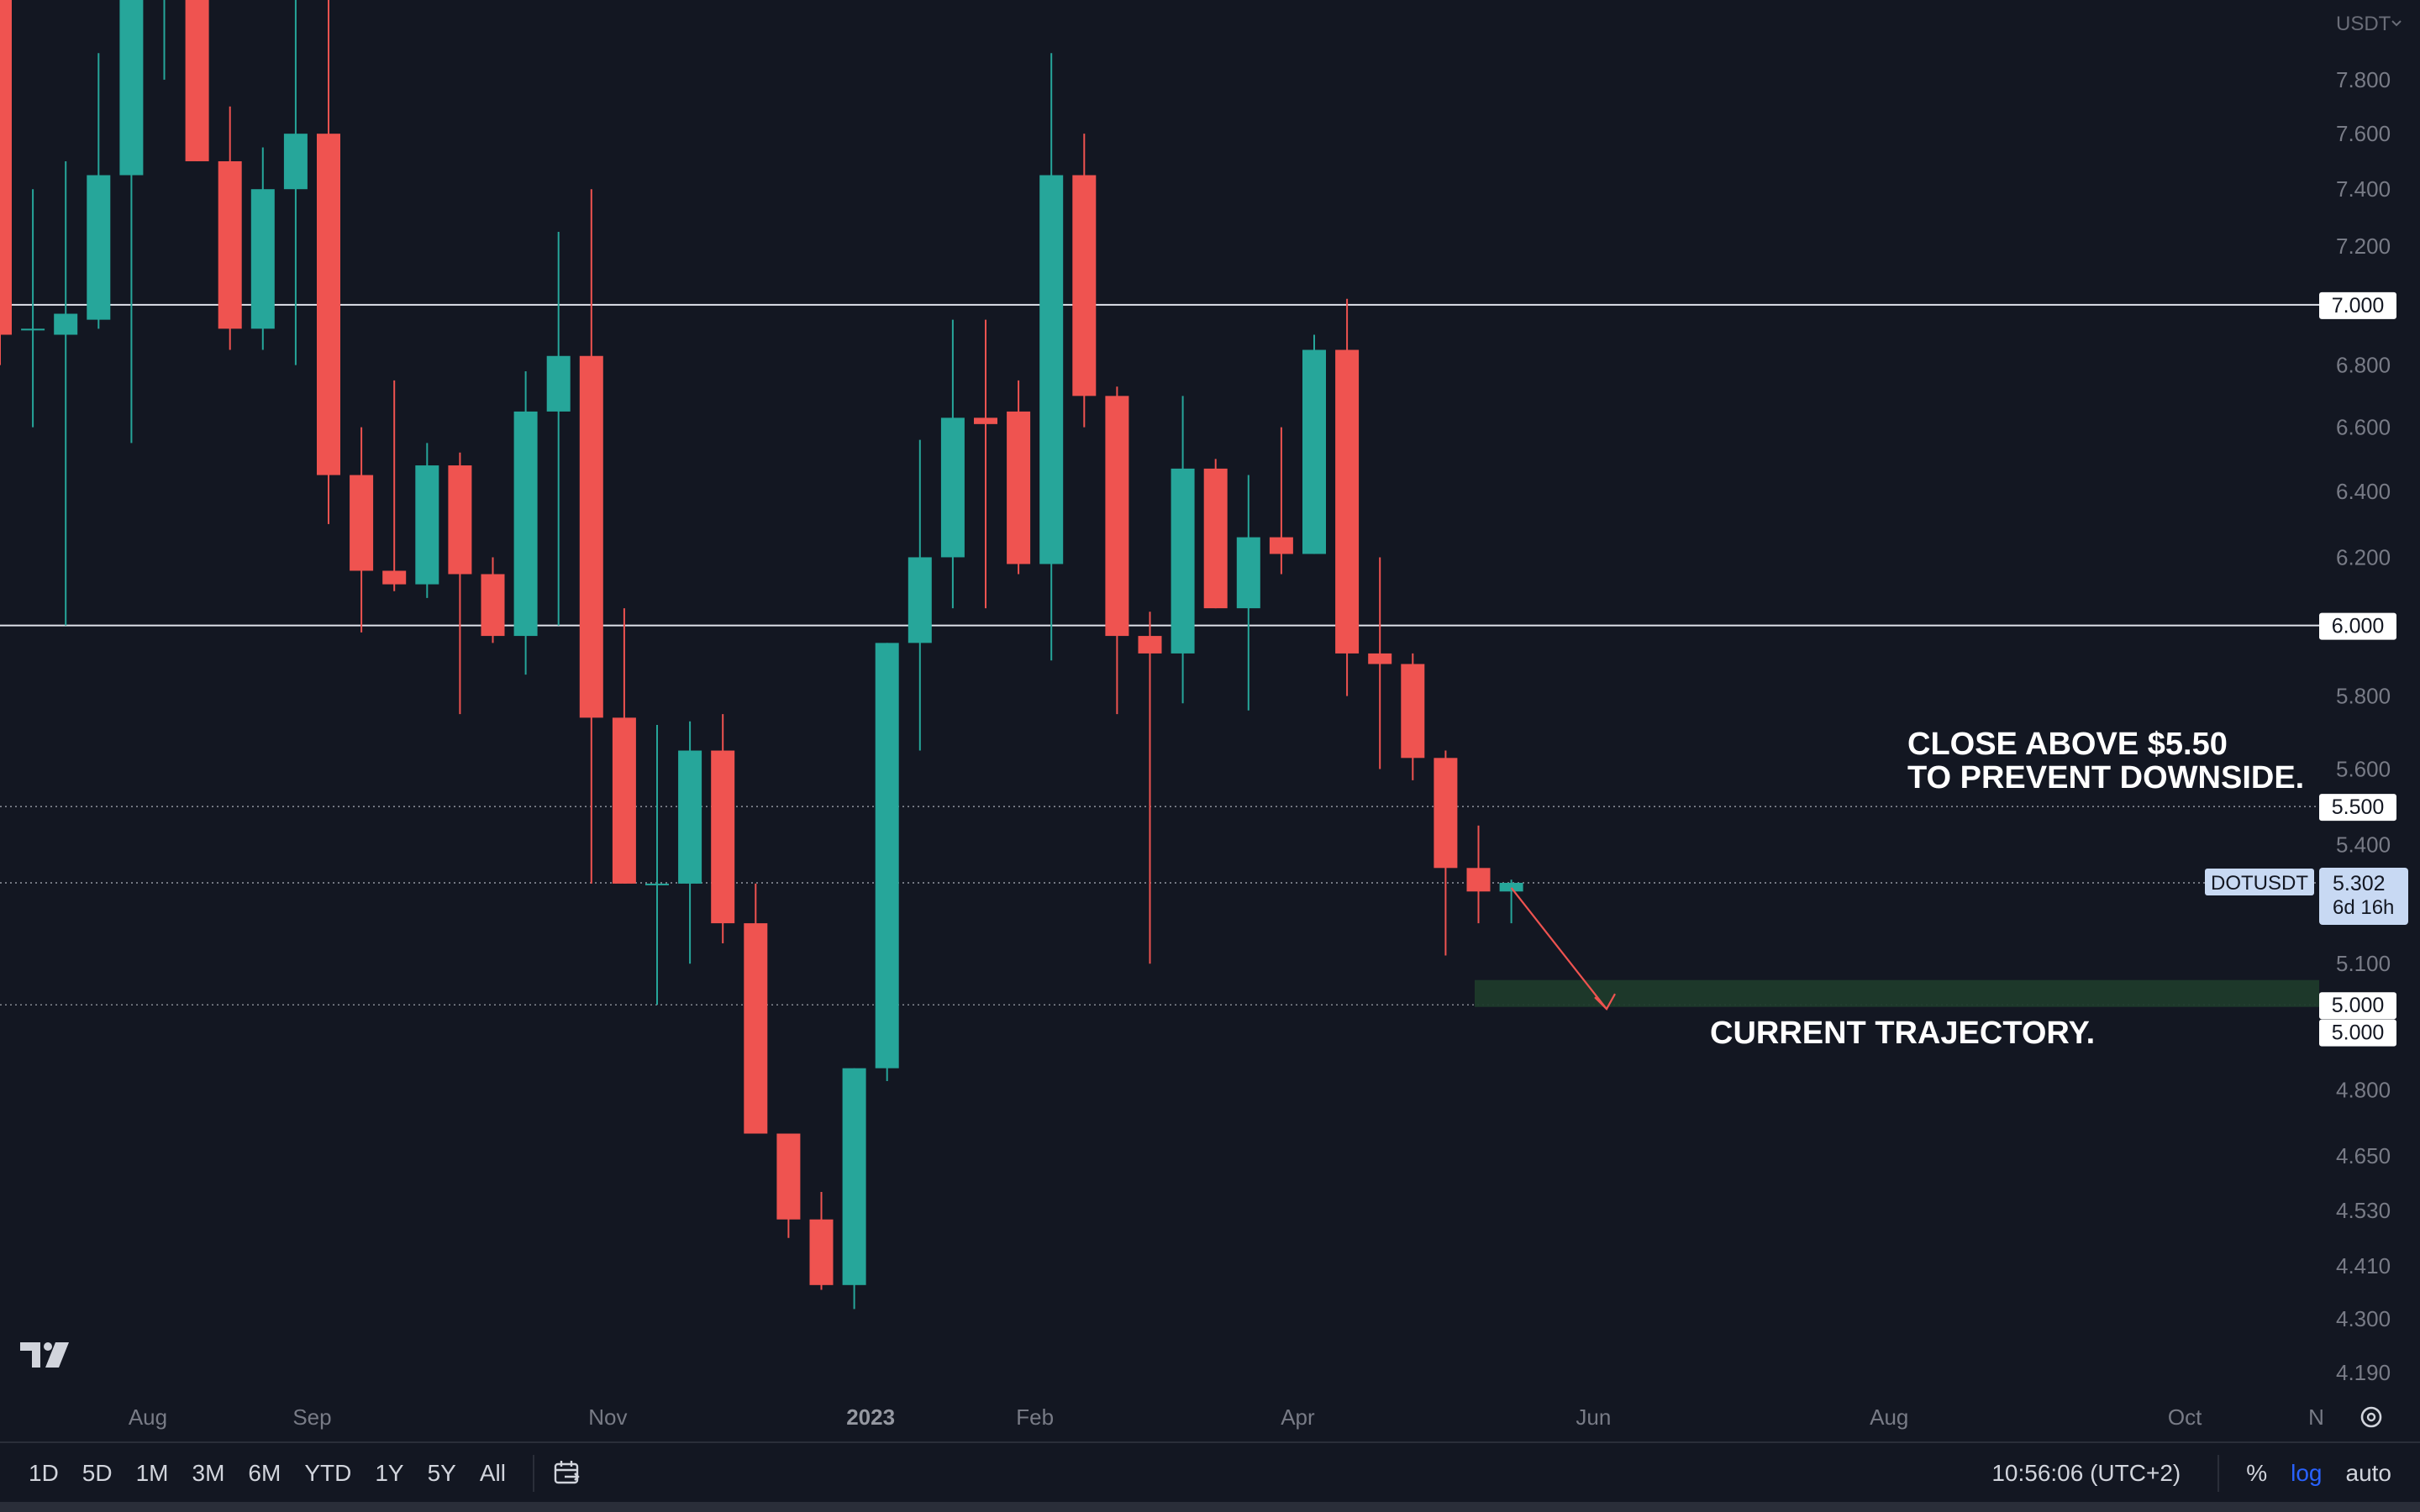 This screenshot has width=2420, height=1512. I want to click on tradingview-logo, so click(45, 1358).